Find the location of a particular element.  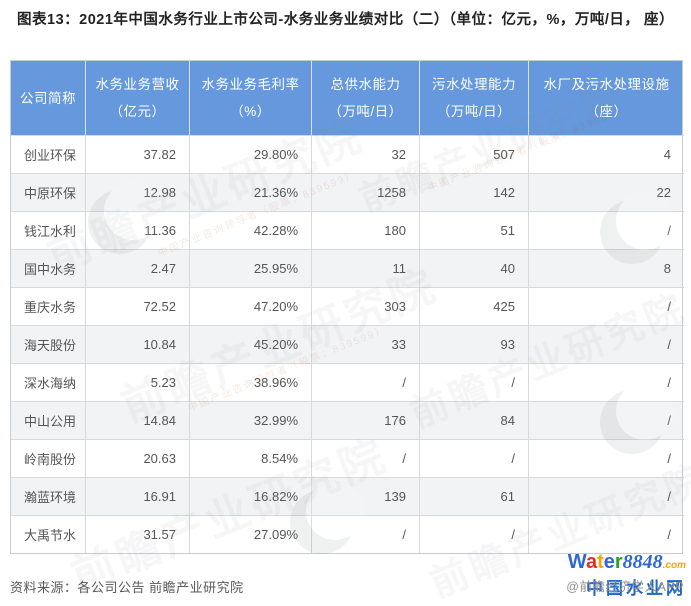

value-cell: 20.63 is located at coordinates (138, 458).